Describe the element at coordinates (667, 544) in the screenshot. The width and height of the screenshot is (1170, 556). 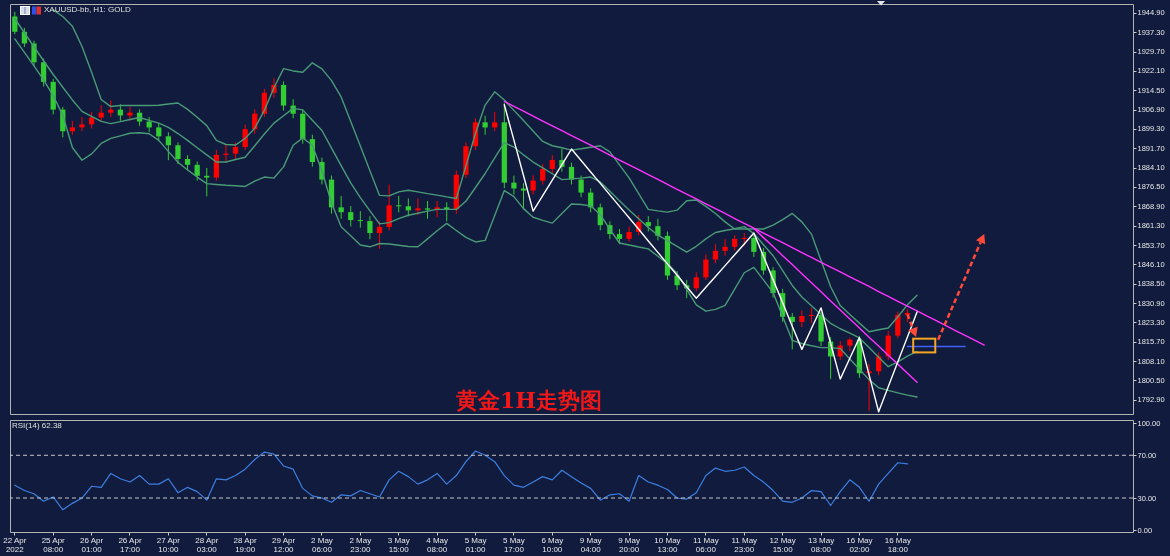
I see `x-tick-label: 10 May 13:00` at that location.